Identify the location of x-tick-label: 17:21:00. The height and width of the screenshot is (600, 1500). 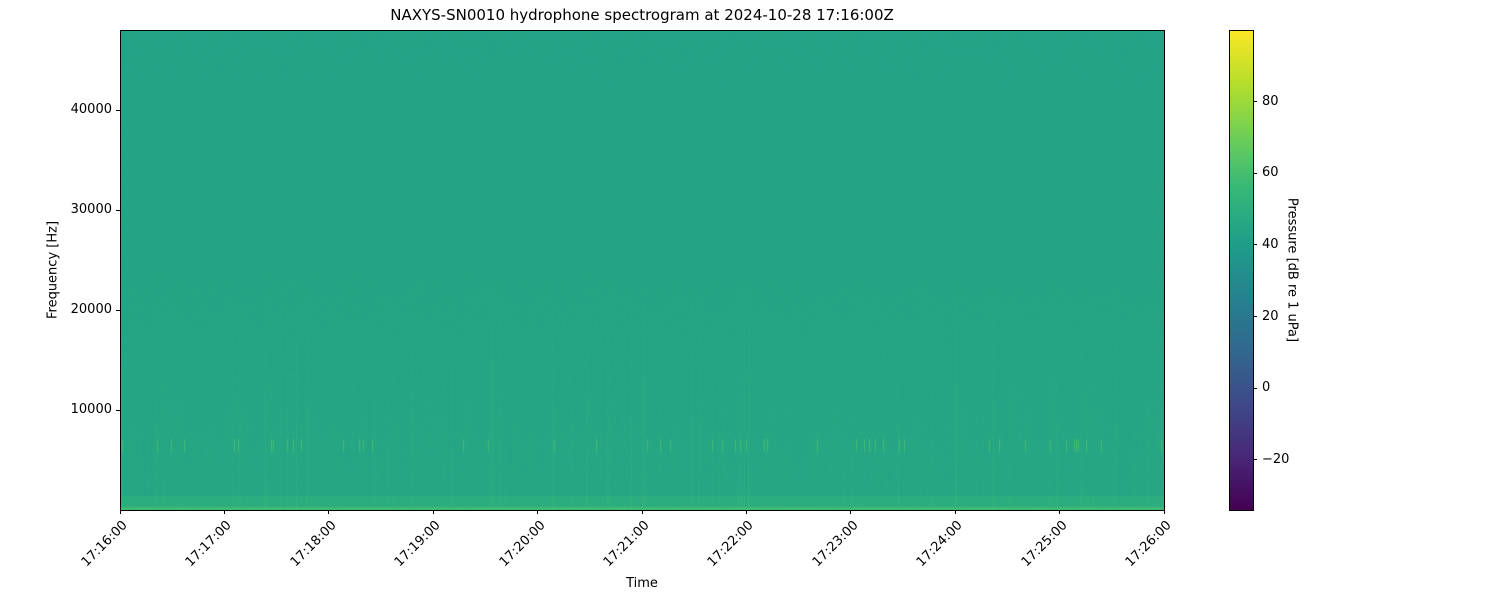
(626, 544).